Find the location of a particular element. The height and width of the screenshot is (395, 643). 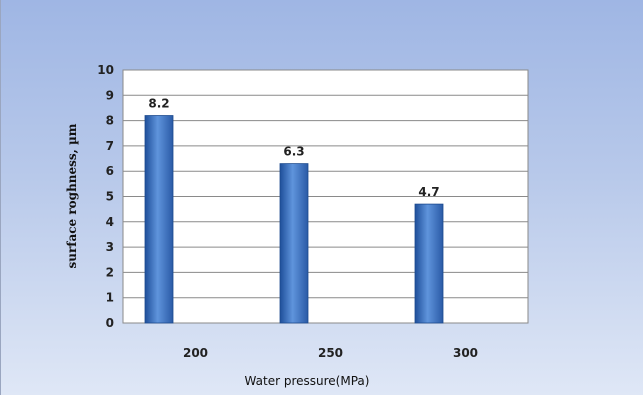

y-tick-label: 1 is located at coordinates (110, 298).